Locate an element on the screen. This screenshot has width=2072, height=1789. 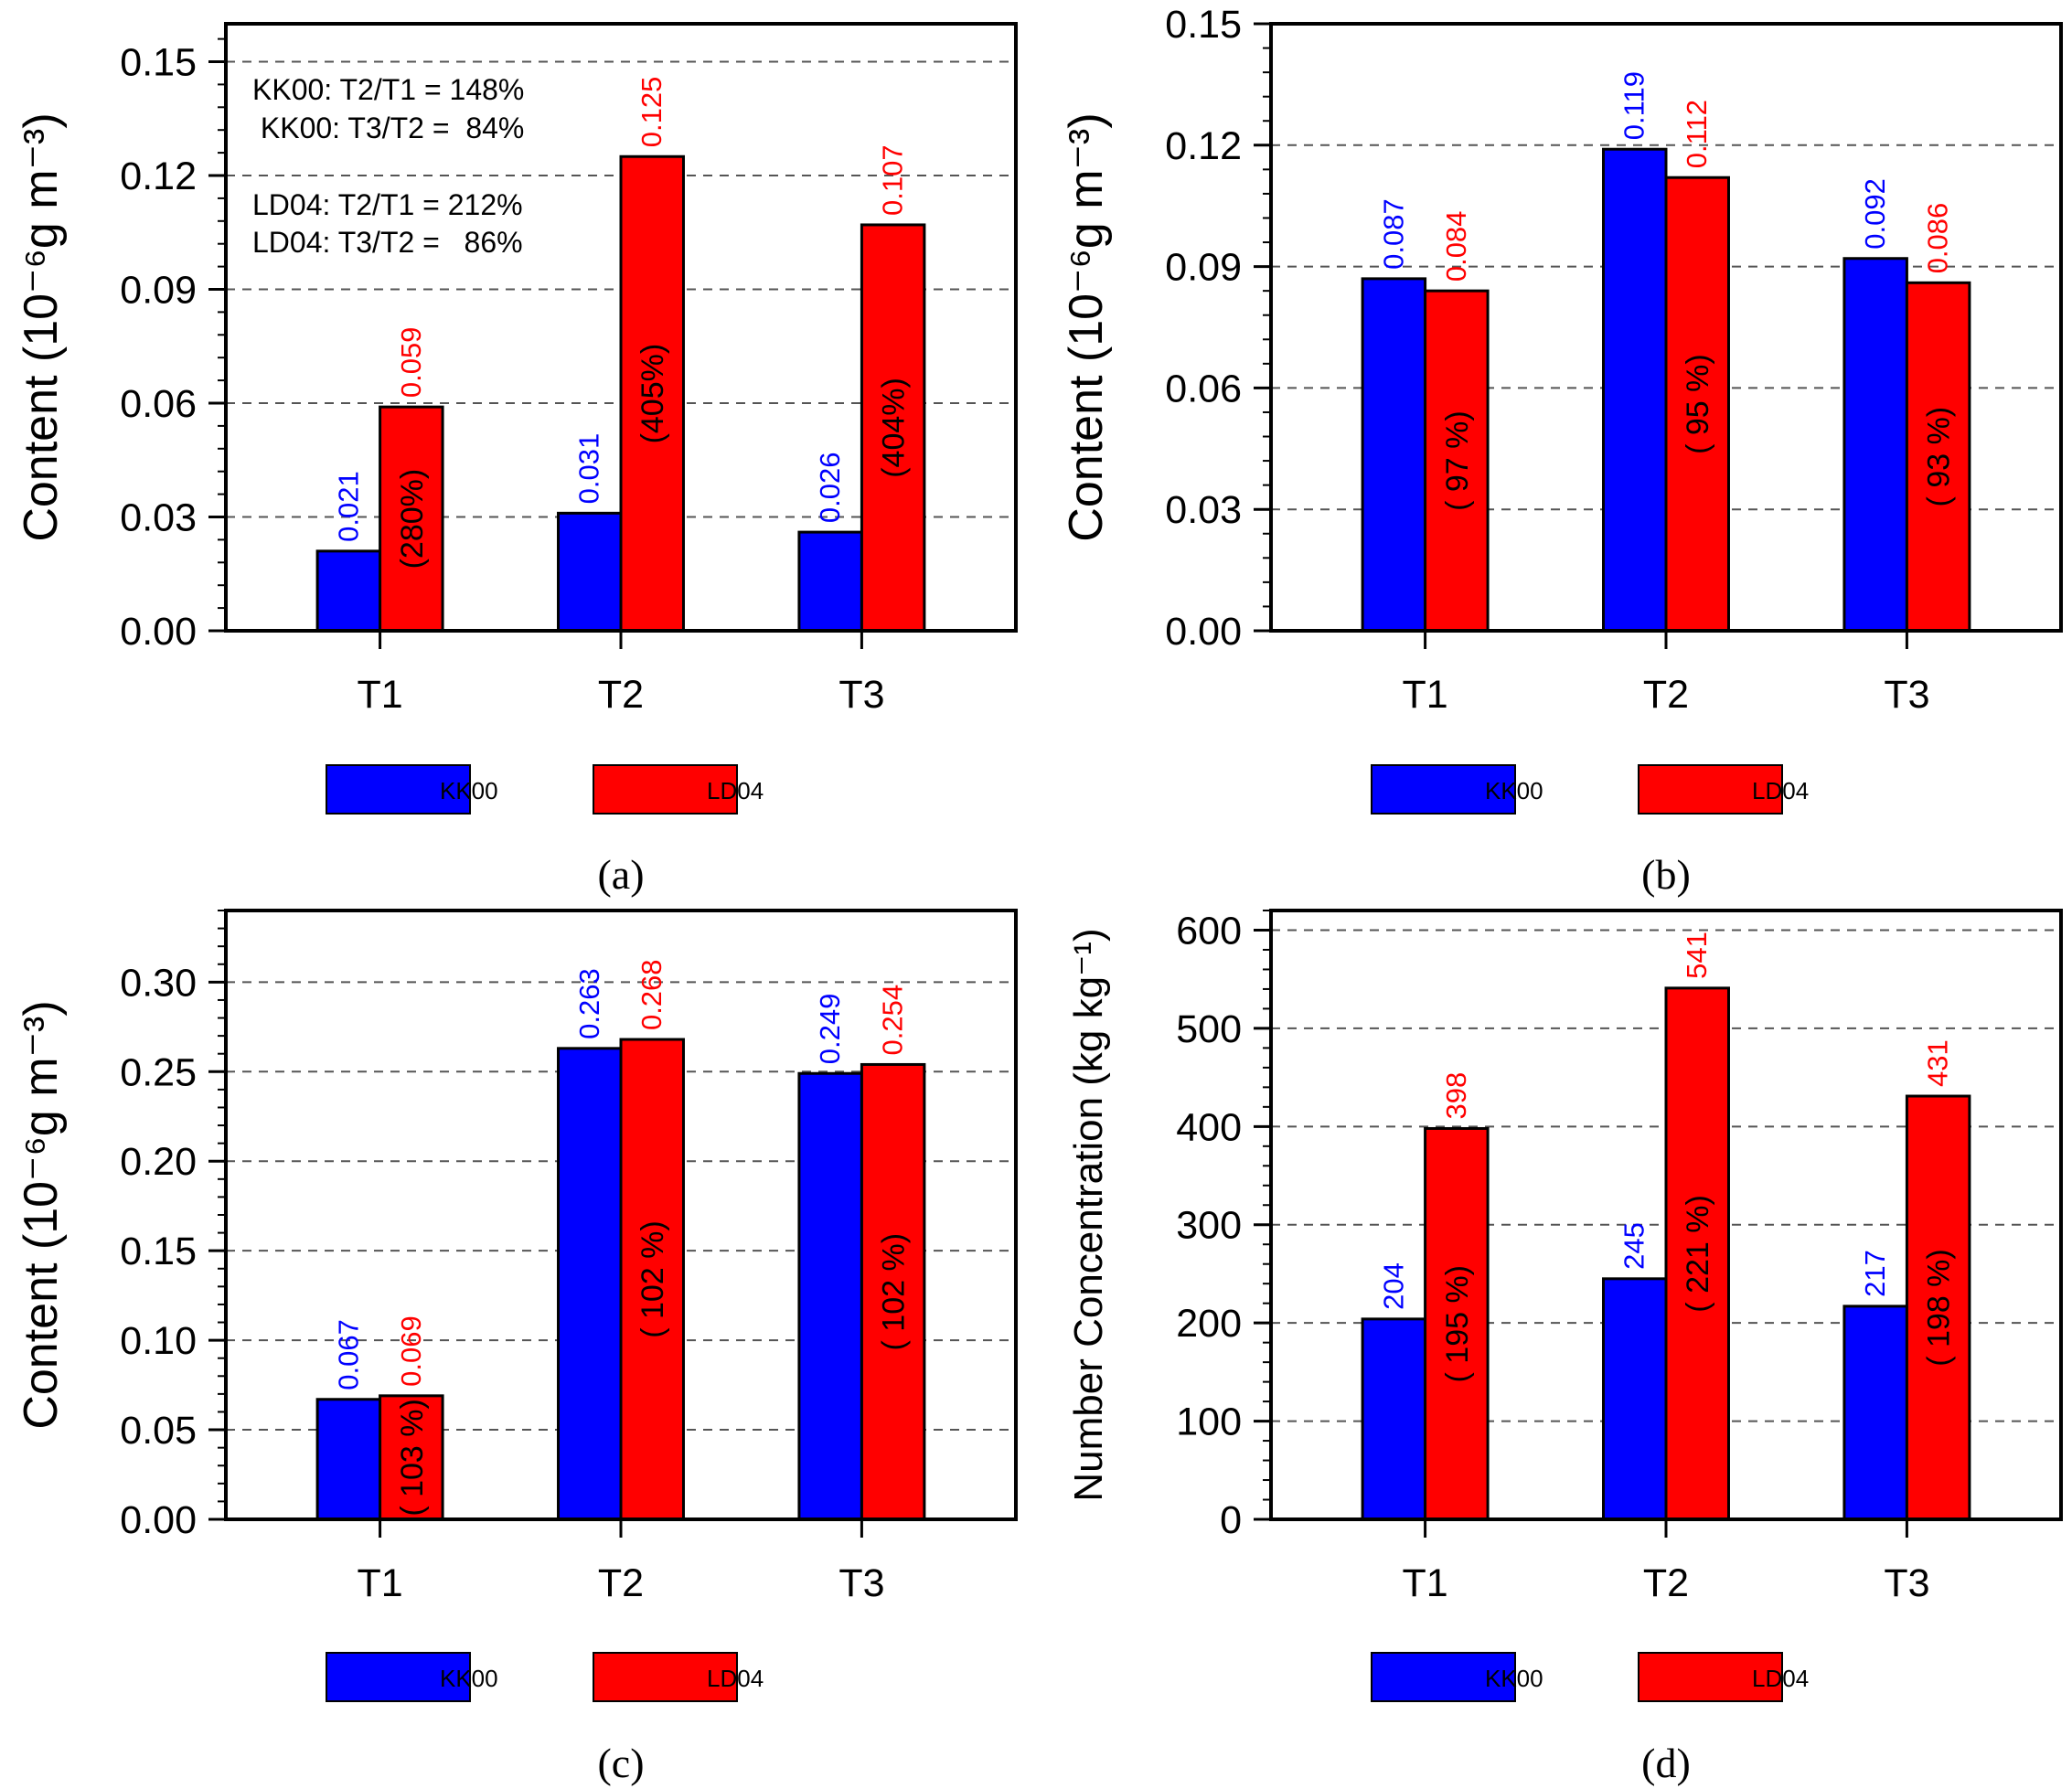
y-tick-label: 0.10 is located at coordinates (158, 1341).